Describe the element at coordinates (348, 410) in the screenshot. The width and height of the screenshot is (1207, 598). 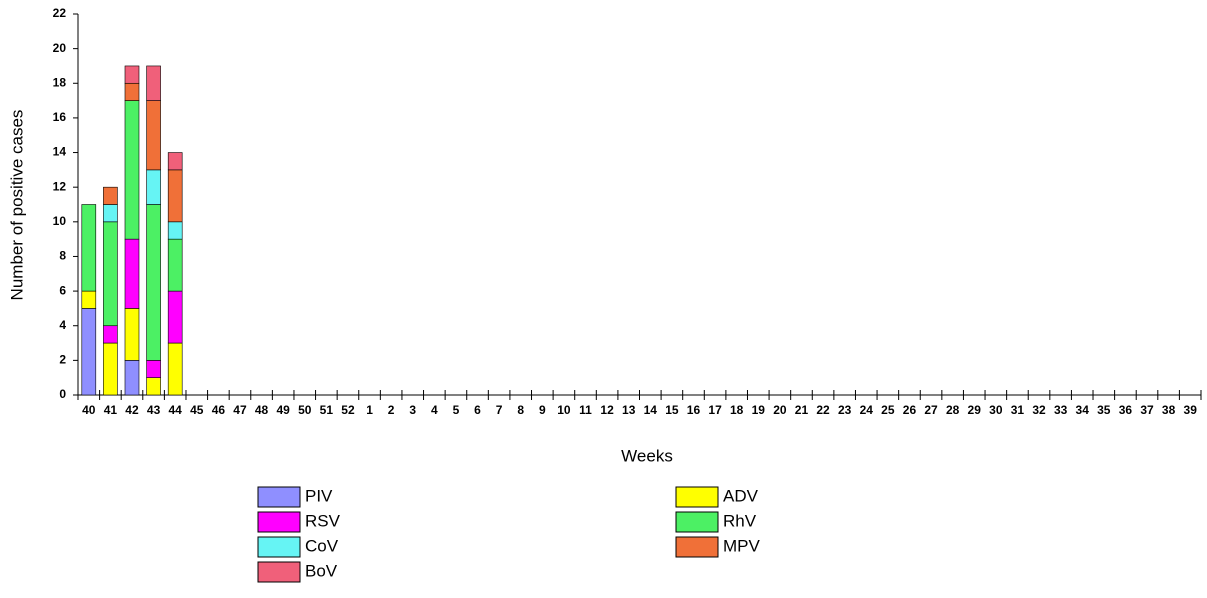
I see `x-tick-label: 52` at that location.